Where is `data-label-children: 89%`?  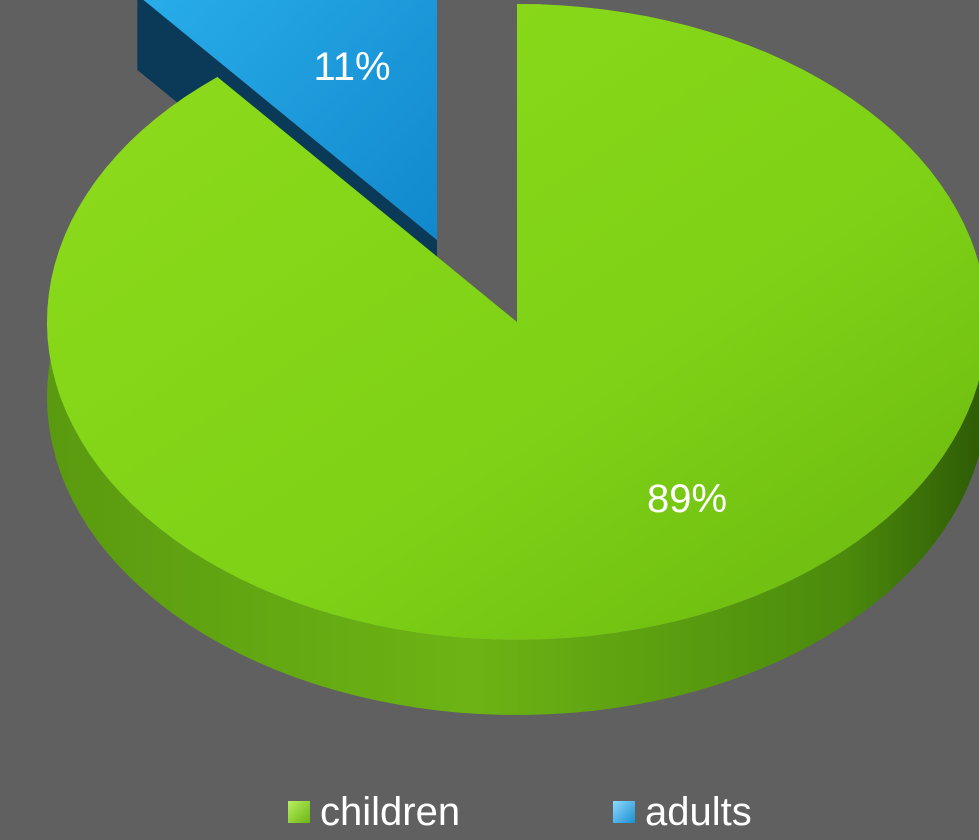 data-label-children: 89% is located at coordinates (687, 499).